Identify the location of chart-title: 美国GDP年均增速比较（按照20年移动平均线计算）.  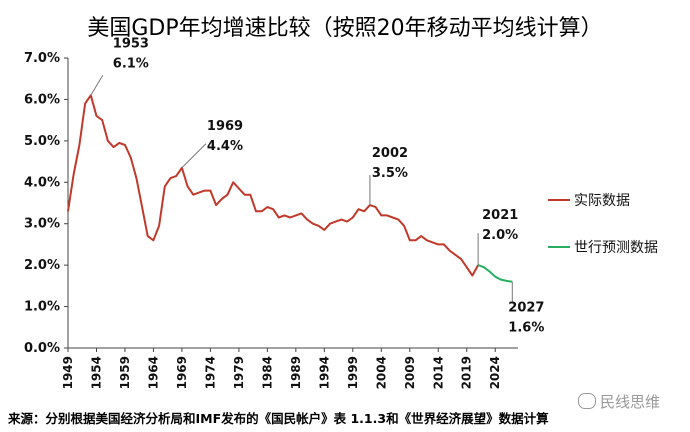
(345, 28).